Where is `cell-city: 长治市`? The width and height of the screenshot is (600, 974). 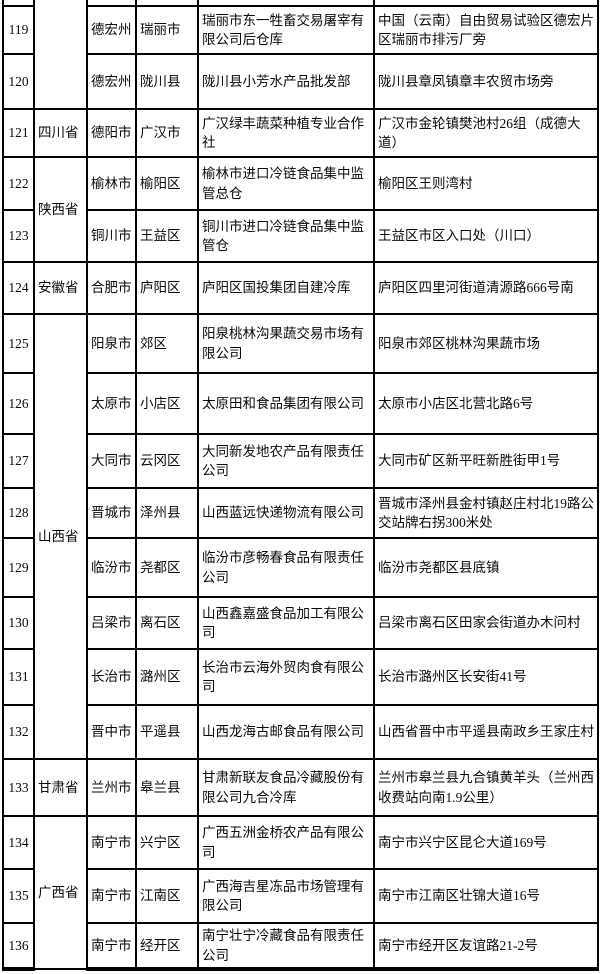
cell-city: 长治市 is located at coordinates (111, 677).